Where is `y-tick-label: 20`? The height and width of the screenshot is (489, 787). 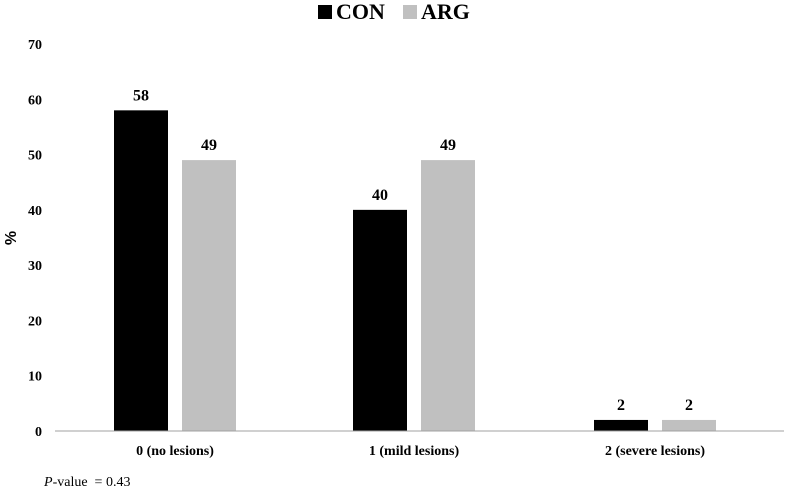
y-tick-label: 20 is located at coordinates (35, 321).